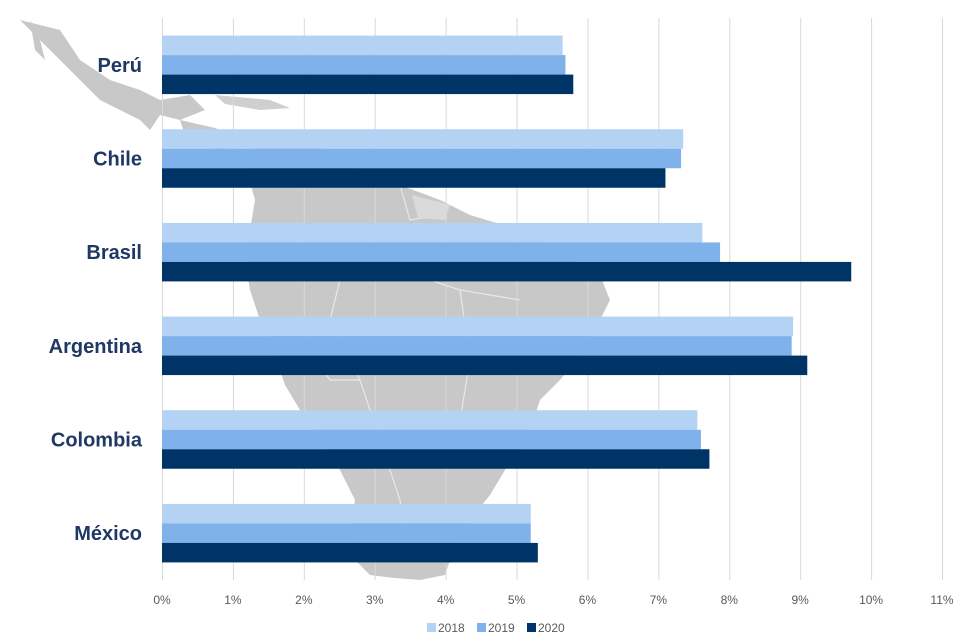 This screenshot has width=957, height=635. I want to click on category-label: México, so click(108, 534).